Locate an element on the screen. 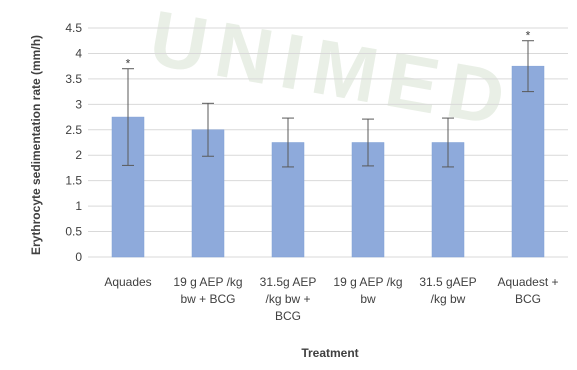  y-tick-label: 2 is located at coordinates (78, 155).